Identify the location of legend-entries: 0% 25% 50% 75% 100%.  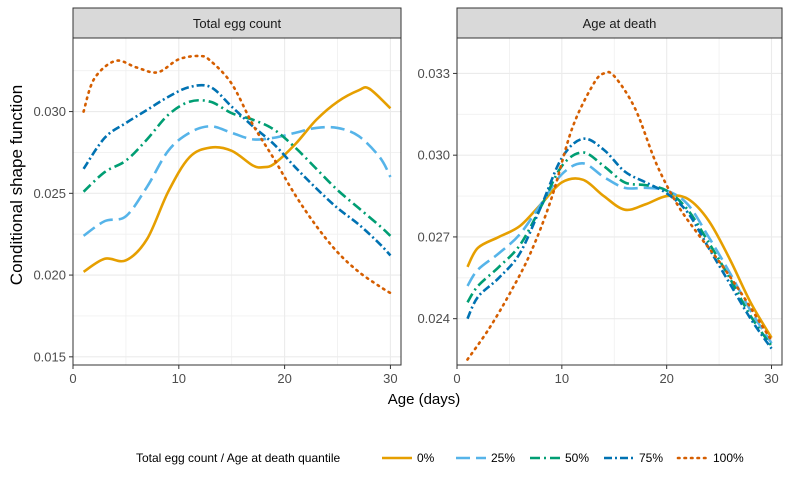
(563, 458).